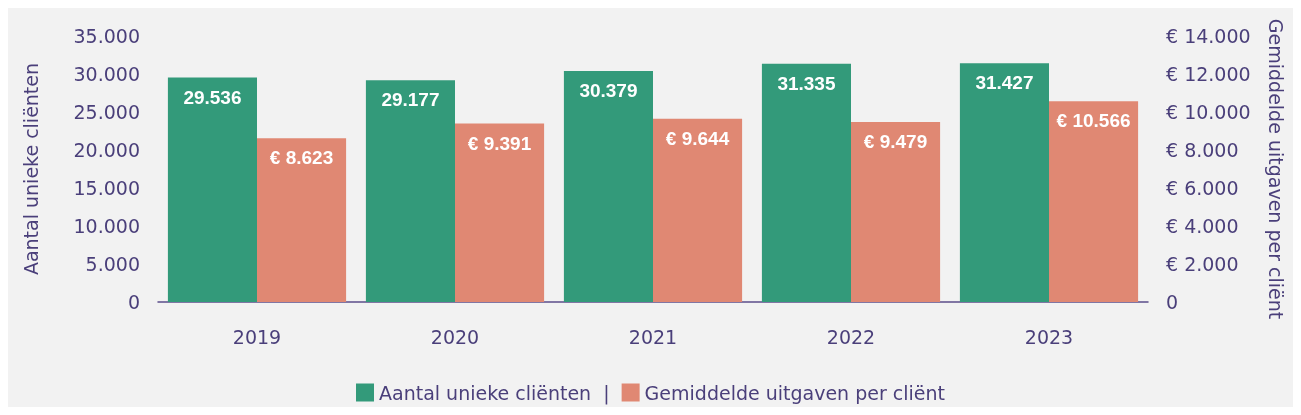 Image resolution: width=1301 pixels, height=415 pixels. What do you see at coordinates (301, 158) in the screenshot?
I see `data-label: € 8.623` at bounding box center [301, 158].